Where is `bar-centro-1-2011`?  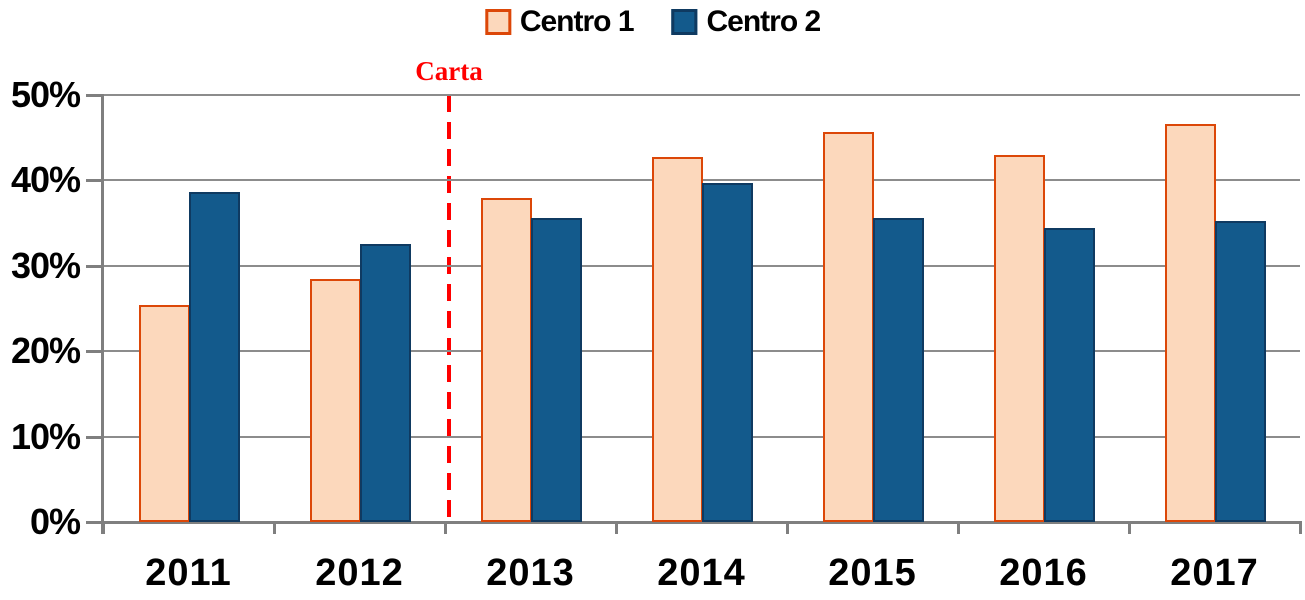 bar-centro-1-2011 is located at coordinates (164, 413).